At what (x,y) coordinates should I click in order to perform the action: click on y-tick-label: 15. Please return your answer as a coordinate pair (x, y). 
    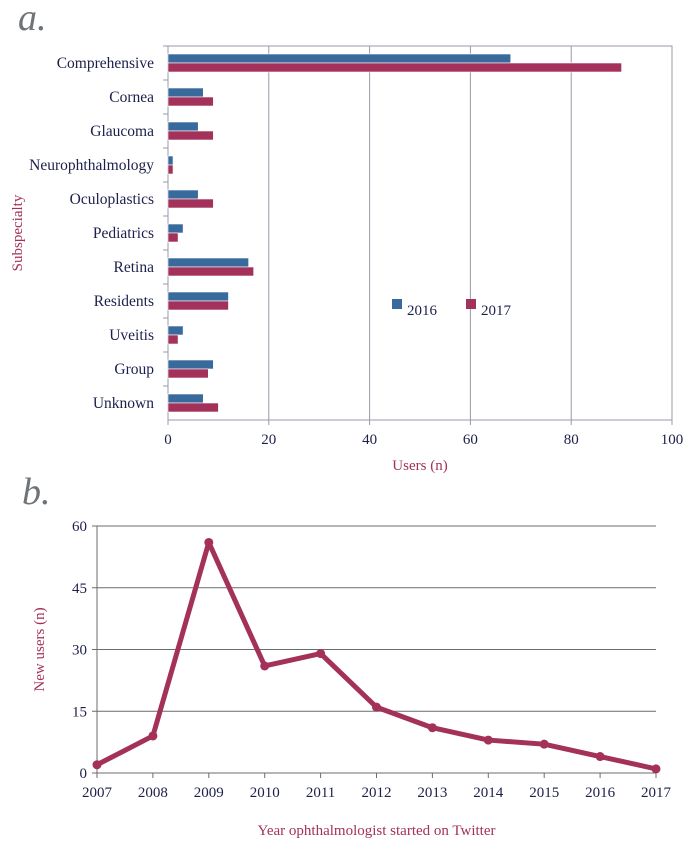
    Looking at the image, I should click on (79, 712).